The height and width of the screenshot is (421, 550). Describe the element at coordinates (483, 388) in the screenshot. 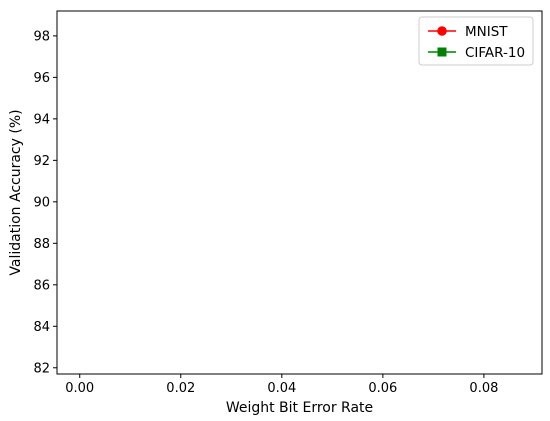

I see `x-tick-label: 0.08` at that location.